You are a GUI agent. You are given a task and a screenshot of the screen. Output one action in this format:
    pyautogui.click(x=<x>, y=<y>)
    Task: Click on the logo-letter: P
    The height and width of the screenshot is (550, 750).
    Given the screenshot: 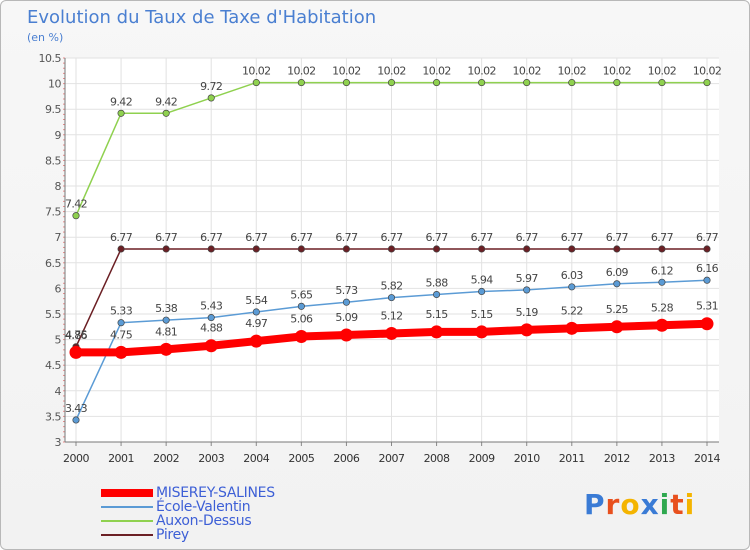 What is the action you would take?
    pyautogui.click(x=595, y=504)
    